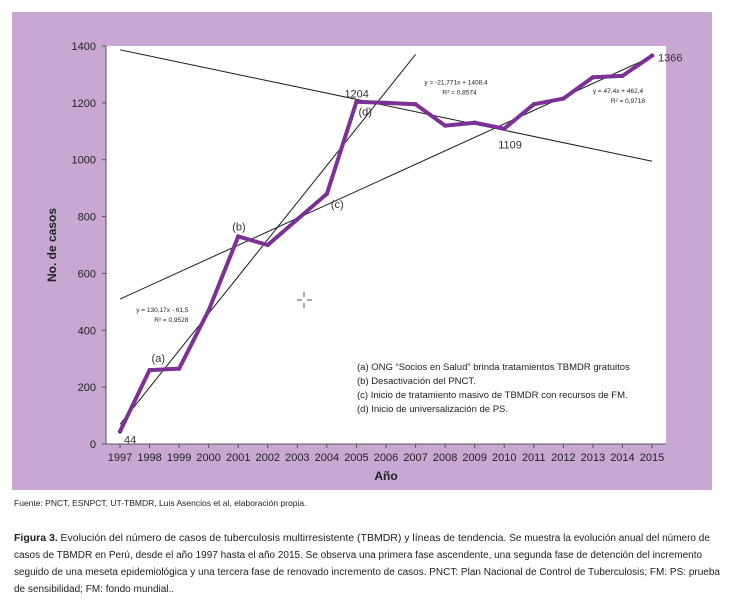 This screenshot has height=611, width=736. I want to click on x-tick-label: 2000, so click(208, 458).